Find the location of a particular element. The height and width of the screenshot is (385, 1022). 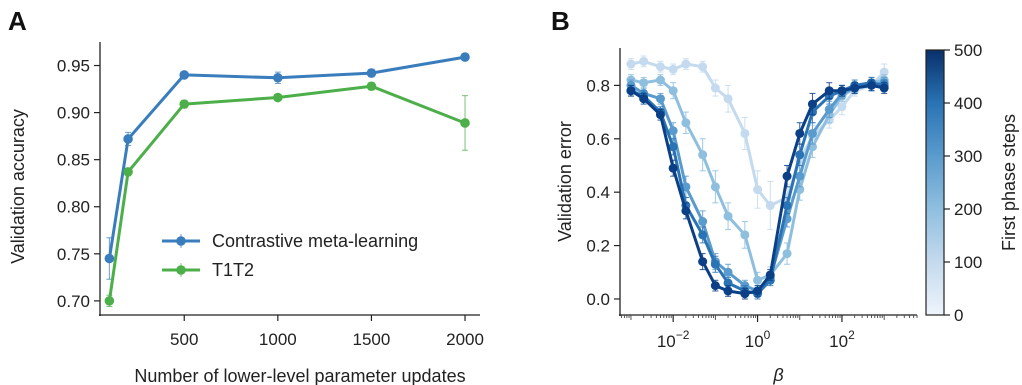

colorbar-label: First phase steps is located at coordinates (1009, 182).